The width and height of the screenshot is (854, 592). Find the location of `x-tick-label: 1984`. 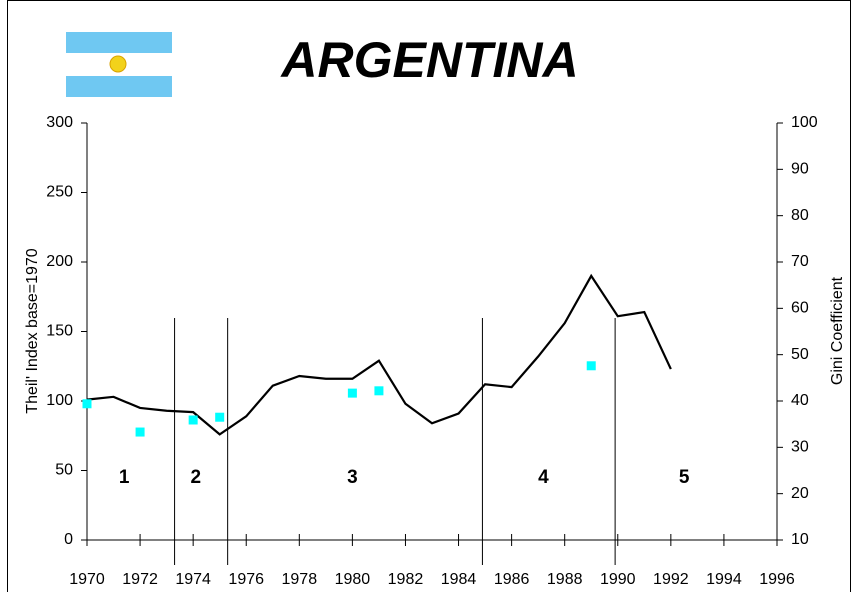

x-tick-label: 1984 is located at coordinates (459, 579).